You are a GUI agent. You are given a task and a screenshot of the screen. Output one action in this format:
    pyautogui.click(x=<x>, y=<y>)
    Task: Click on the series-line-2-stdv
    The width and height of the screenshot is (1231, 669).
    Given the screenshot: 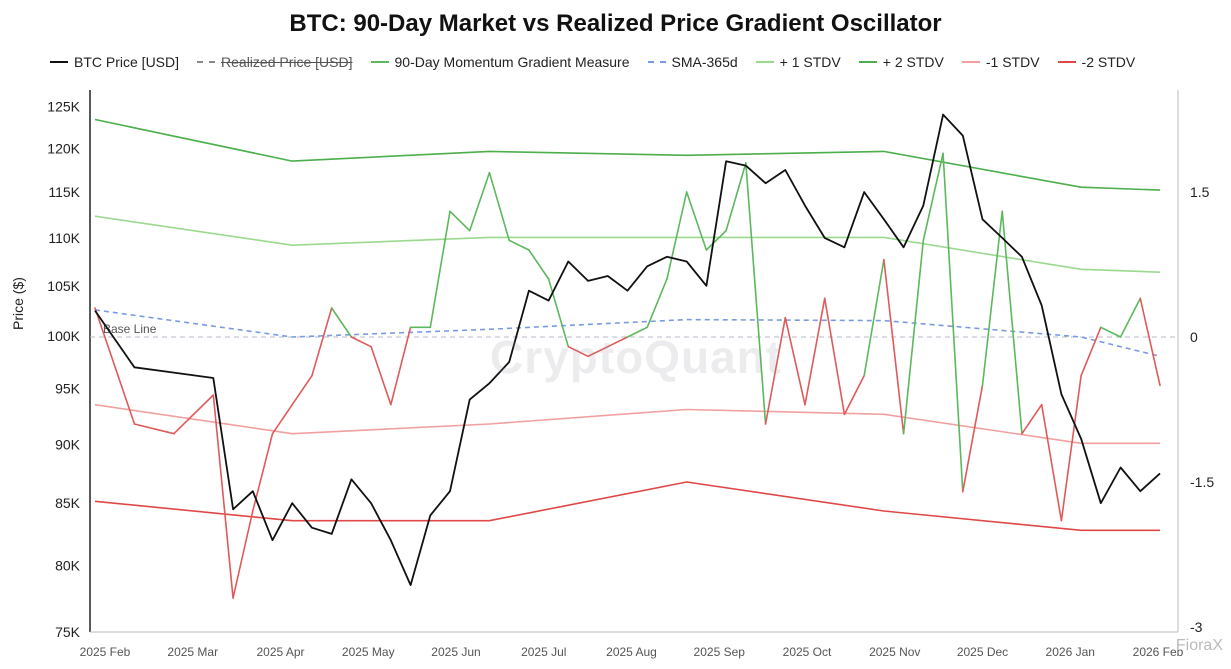 What is the action you would take?
    pyautogui.click(x=627, y=154)
    